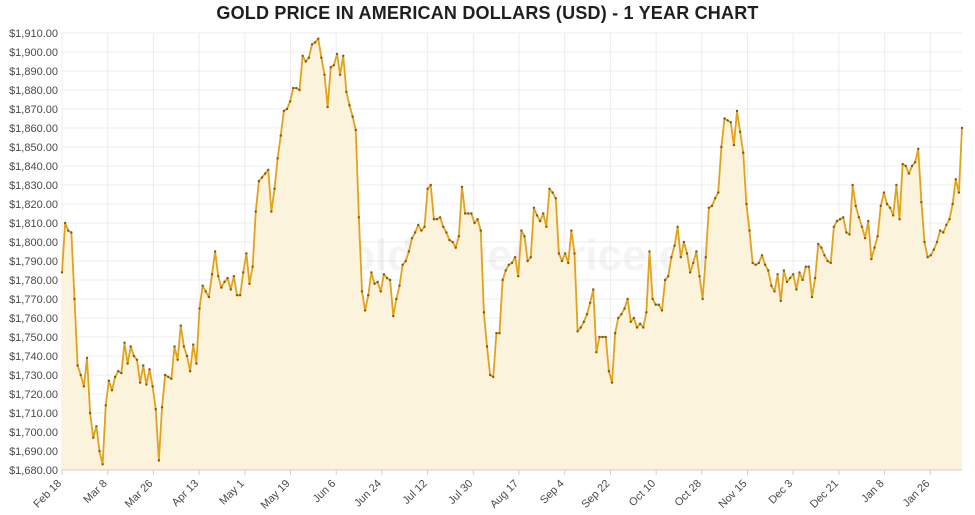  What do you see at coordinates (276, 495) in the screenshot?
I see `x-tick-label: May 19` at bounding box center [276, 495].